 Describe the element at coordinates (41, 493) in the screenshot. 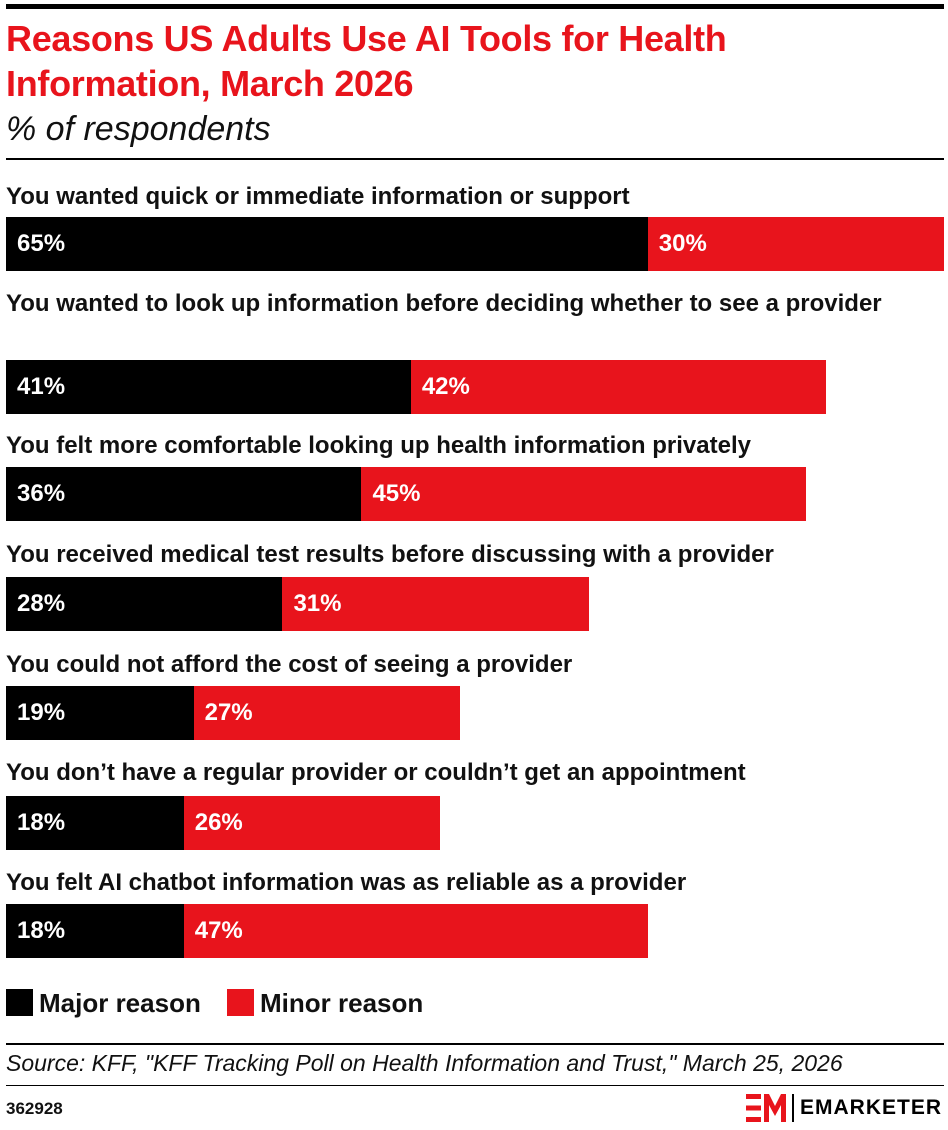

I see `bar-value-label: 36%` at that location.